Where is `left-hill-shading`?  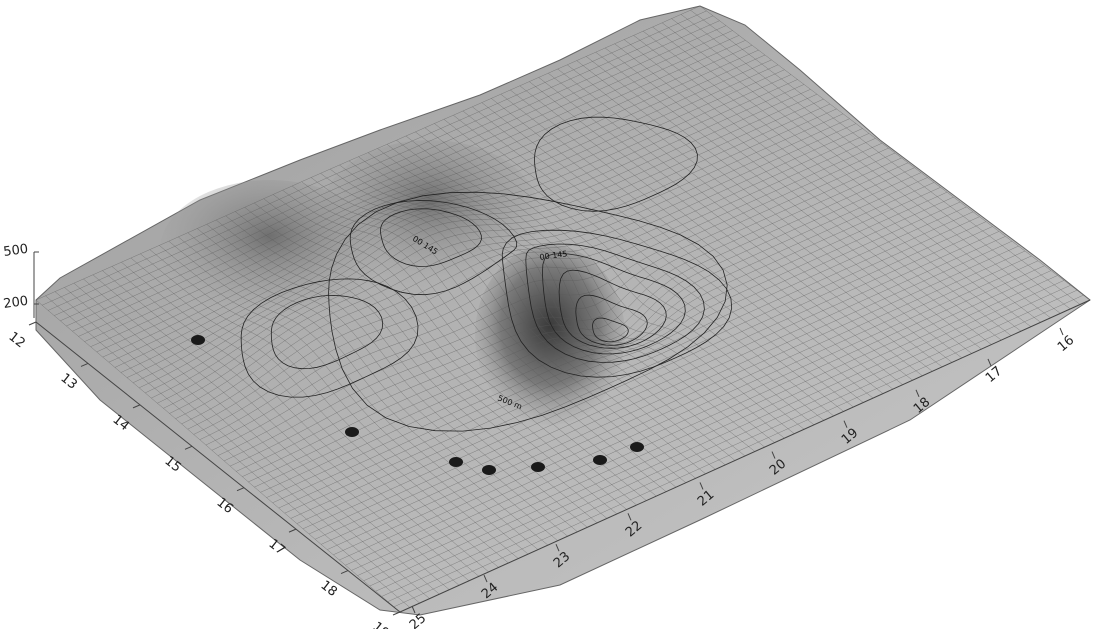 left-hill-shading is located at coordinates (270, 250).